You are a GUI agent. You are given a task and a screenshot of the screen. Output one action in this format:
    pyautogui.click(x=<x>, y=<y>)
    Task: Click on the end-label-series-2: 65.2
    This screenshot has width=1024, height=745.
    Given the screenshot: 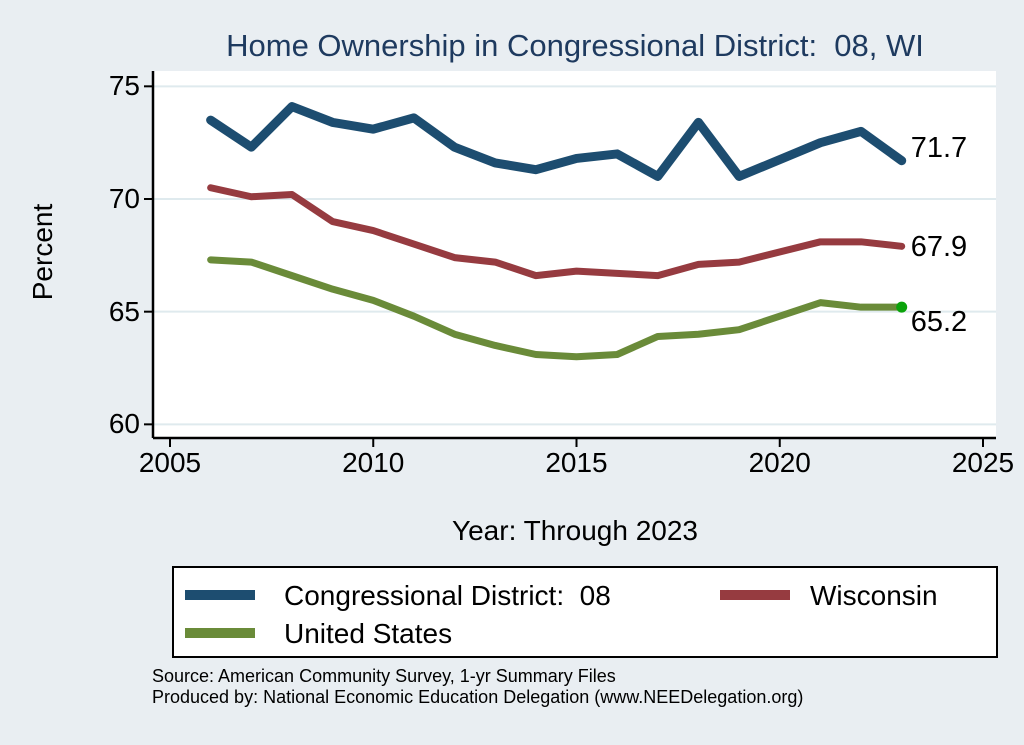 What is the action you would take?
    pyautogui.click(x=939, y=322)
    